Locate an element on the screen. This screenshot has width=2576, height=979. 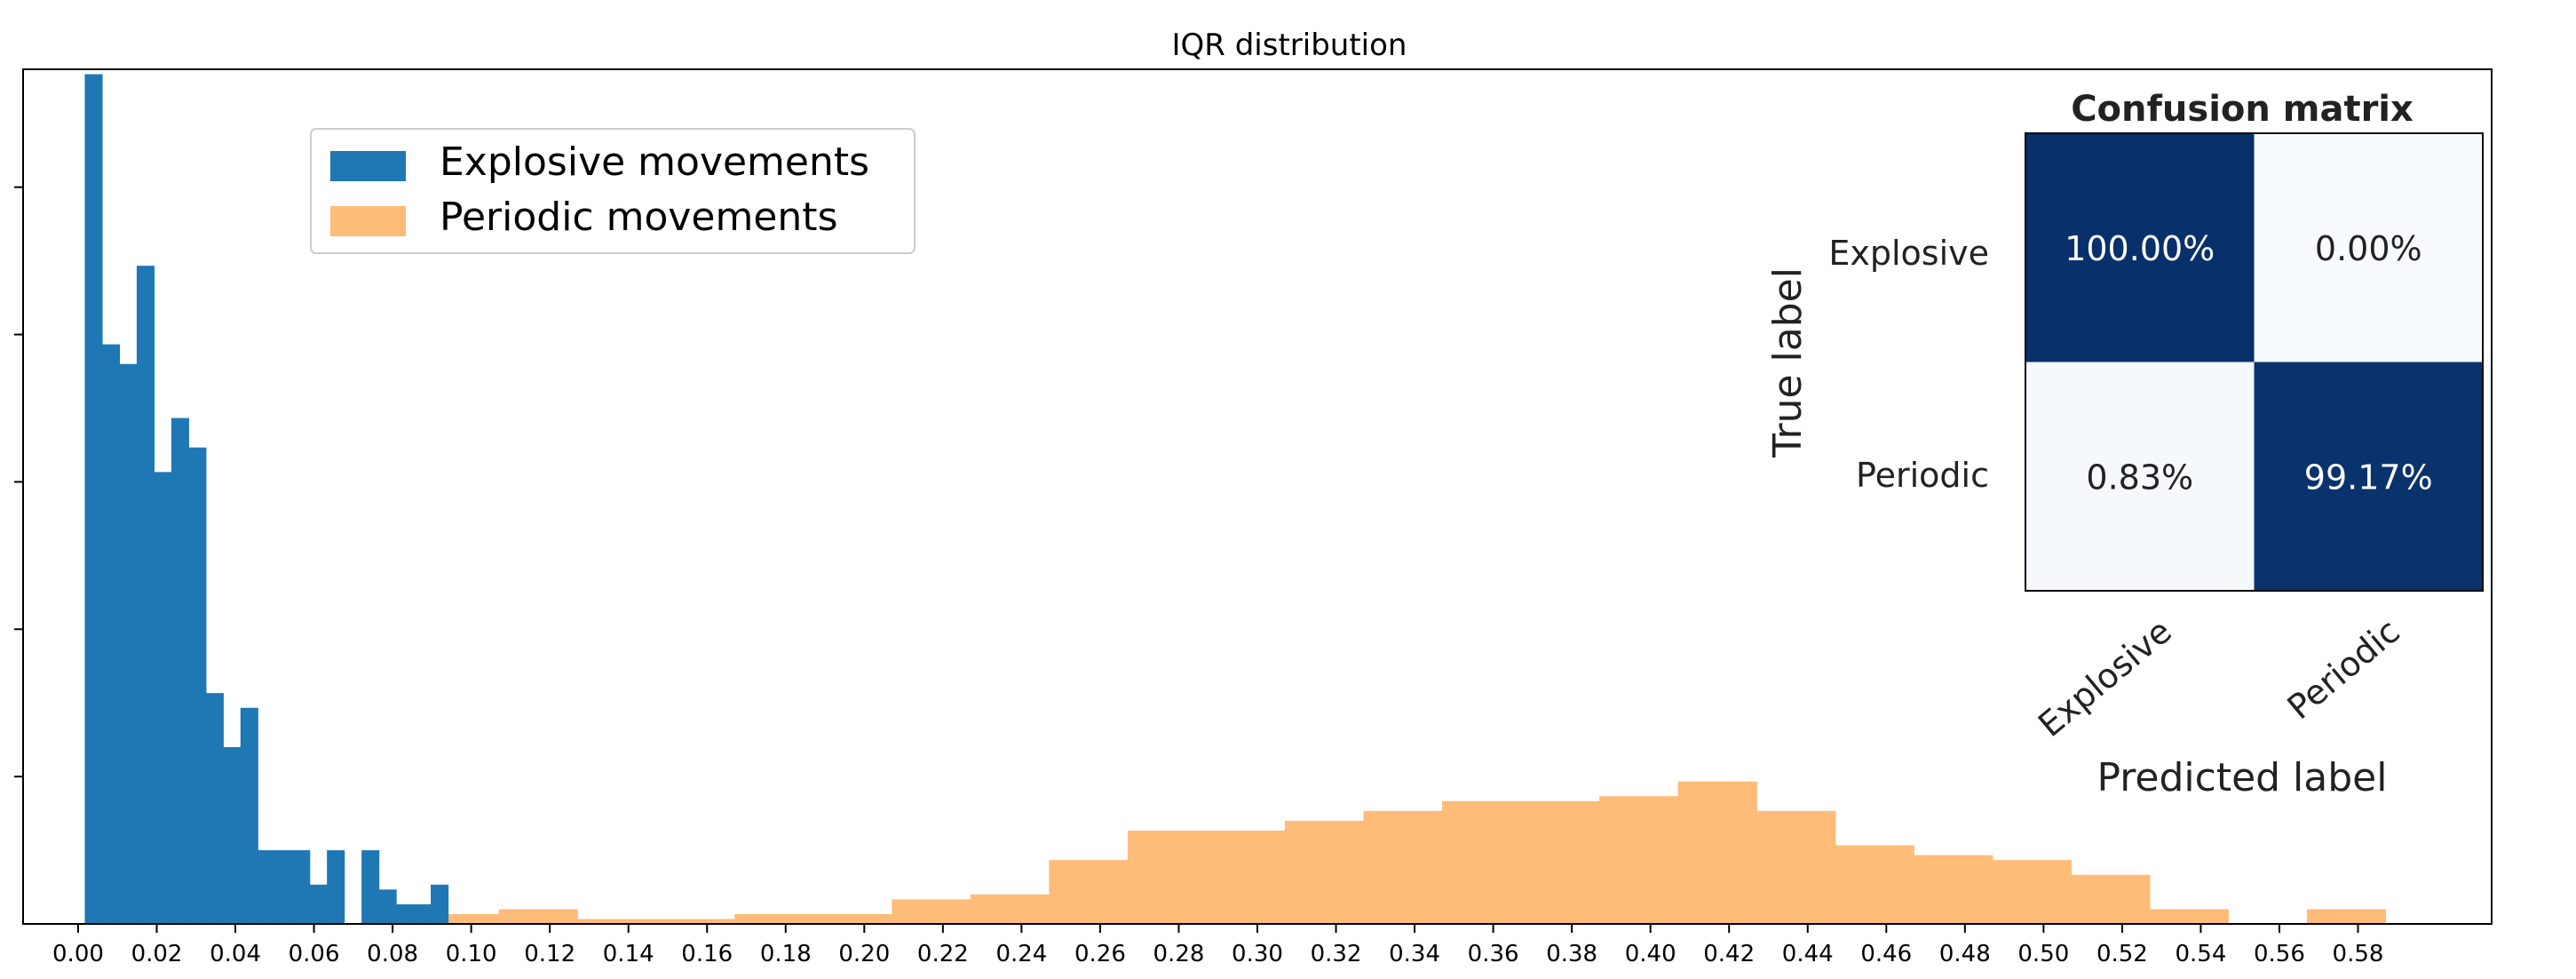
cm-frame is located at coordinates (2255, 362).